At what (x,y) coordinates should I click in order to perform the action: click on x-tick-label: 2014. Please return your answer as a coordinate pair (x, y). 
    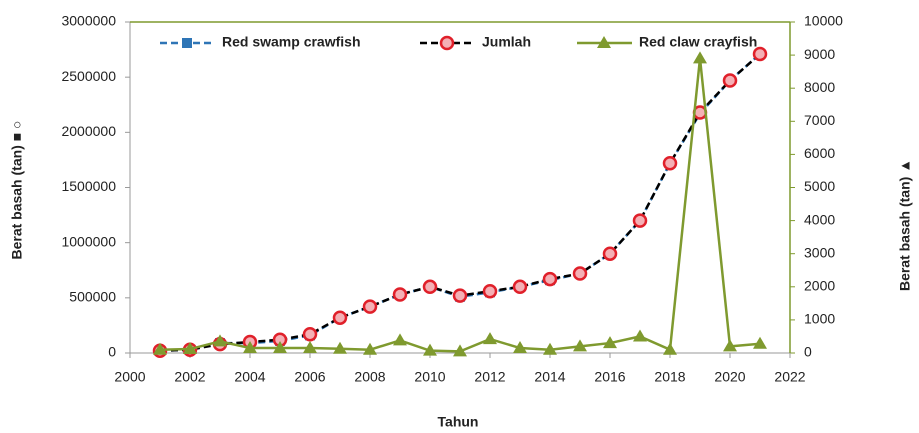
    Looking at the image, I should click on (549, 377).